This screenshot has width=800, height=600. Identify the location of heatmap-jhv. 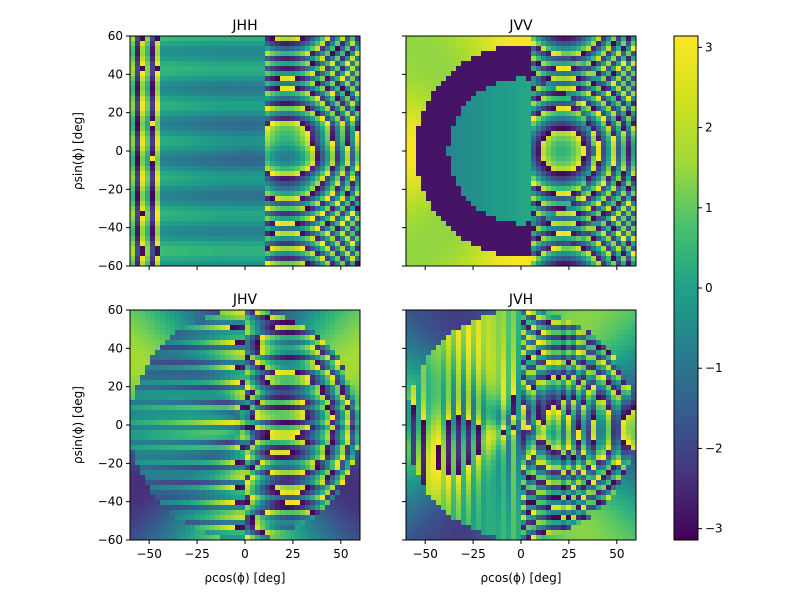
(245, 425).